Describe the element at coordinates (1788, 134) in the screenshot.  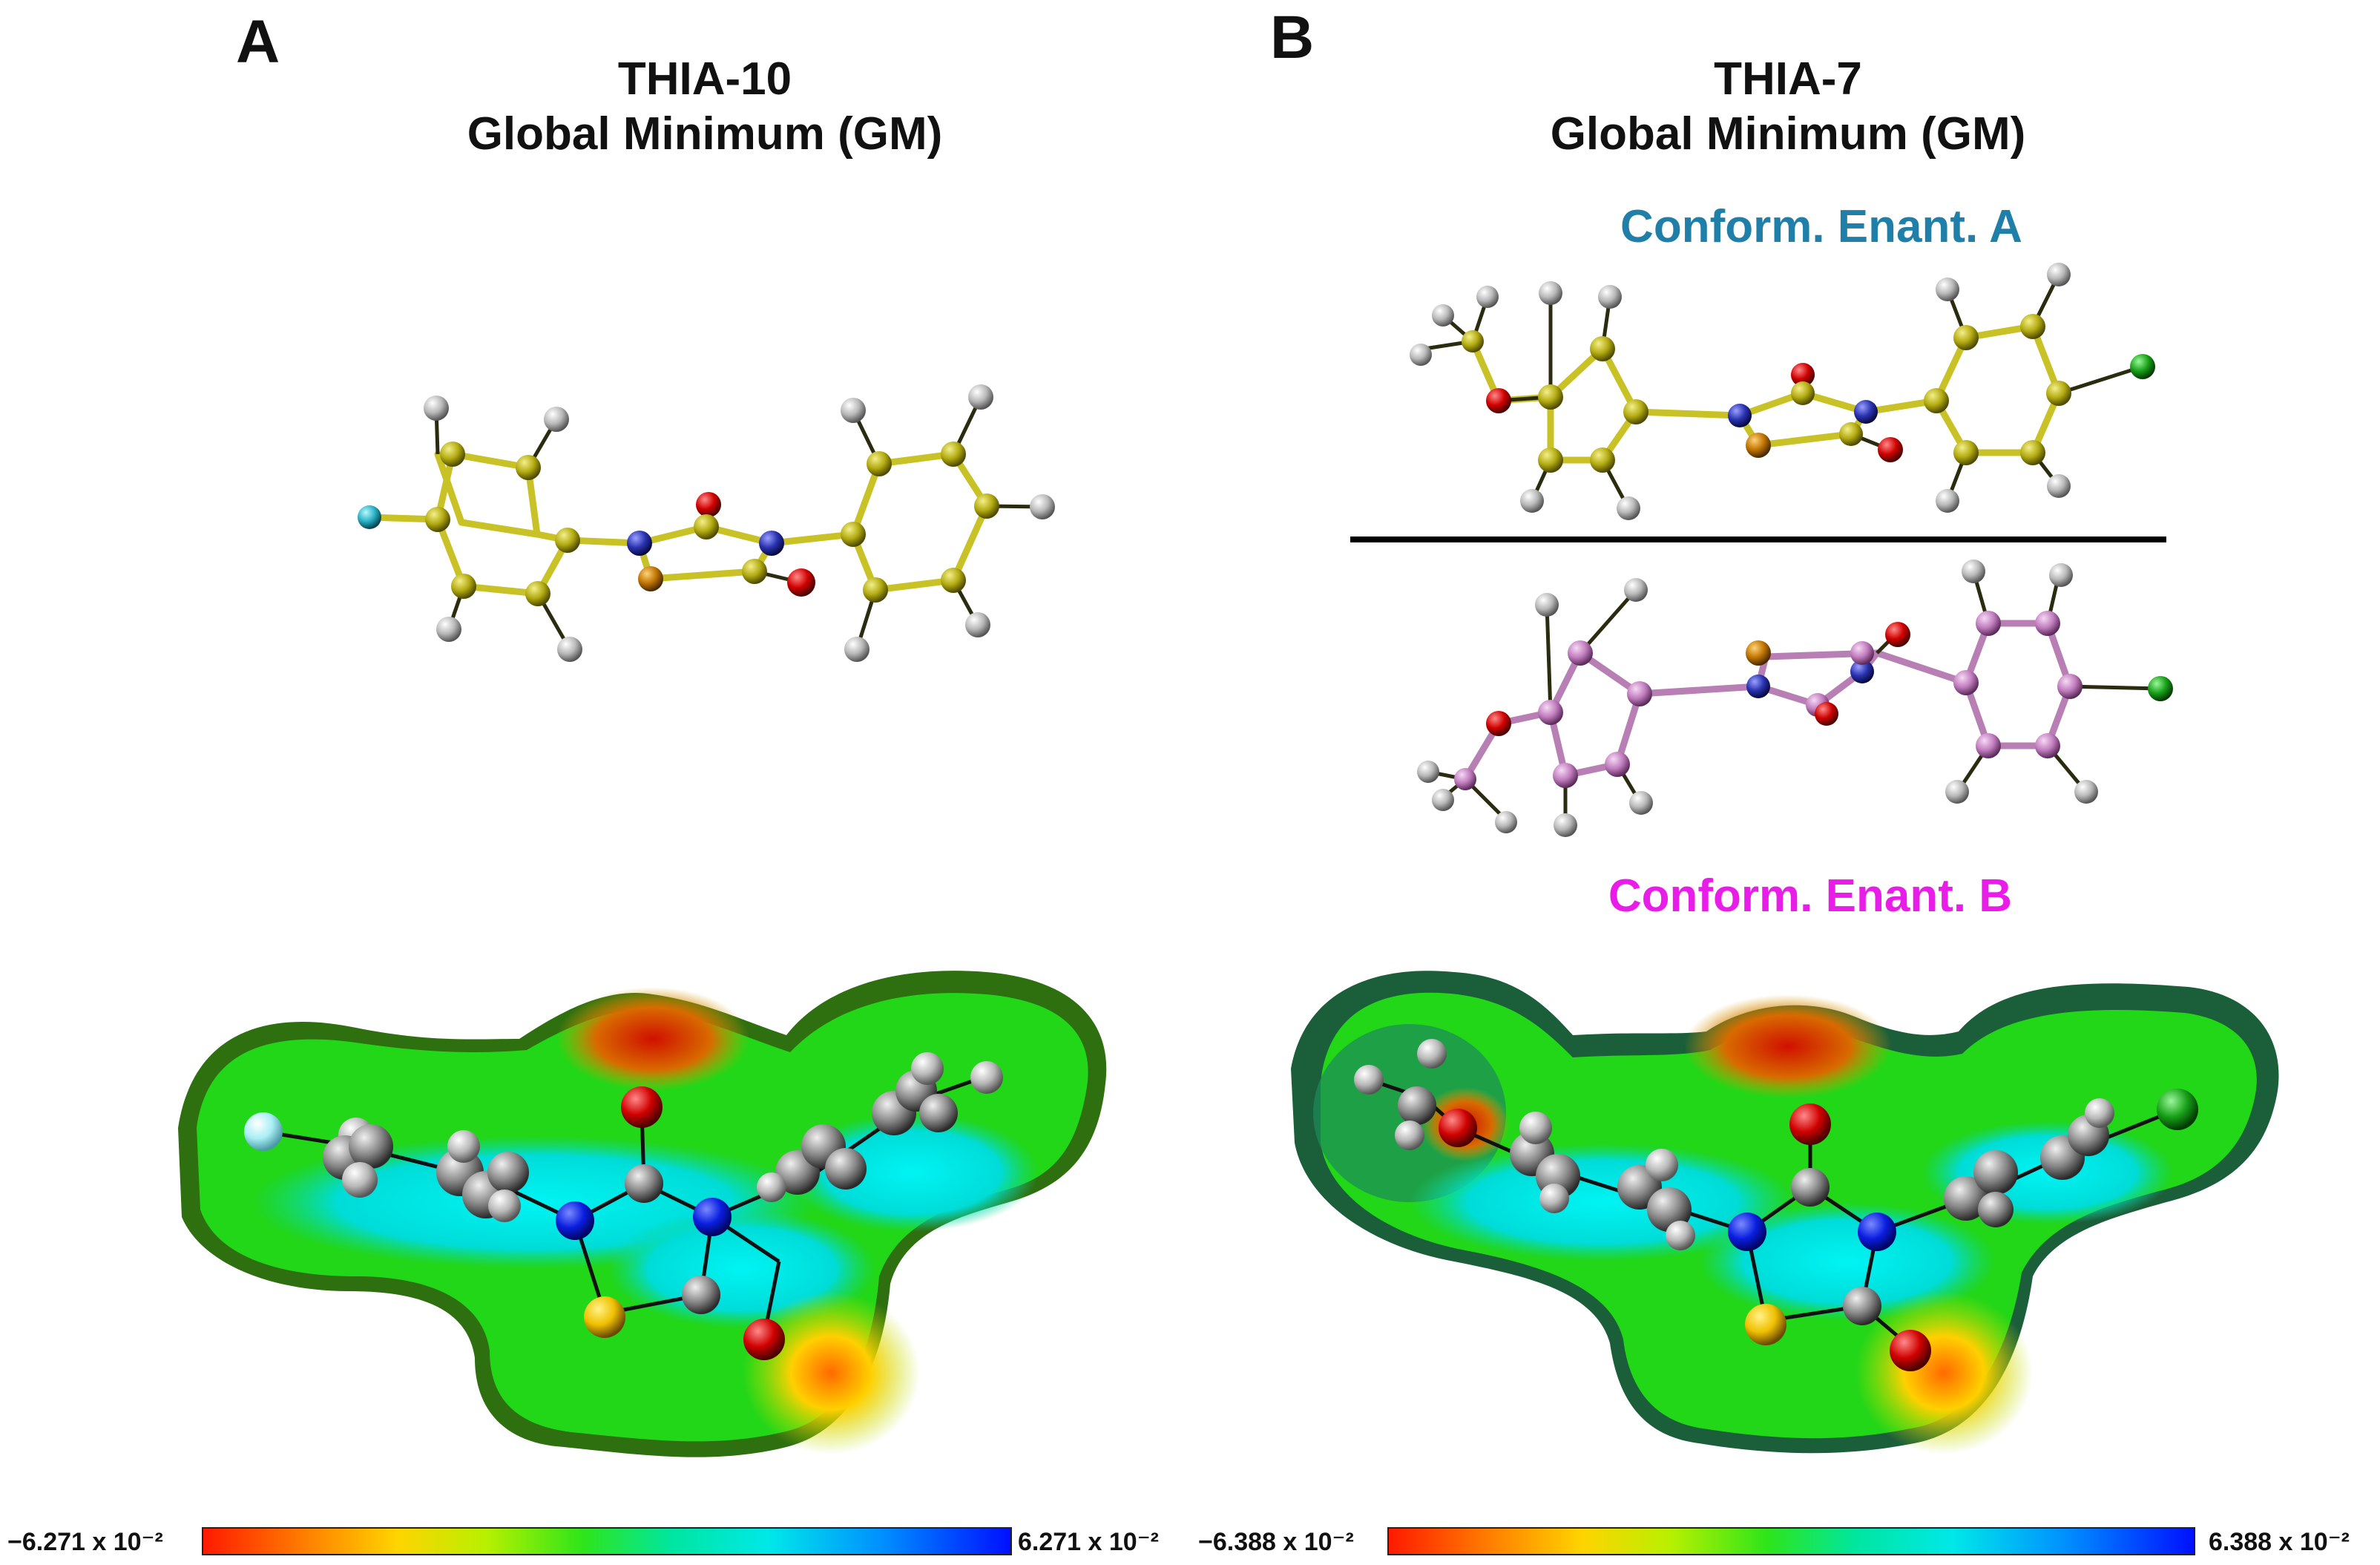
I see `panel-b-subtitle: Global Minimum (GM)` at that location.